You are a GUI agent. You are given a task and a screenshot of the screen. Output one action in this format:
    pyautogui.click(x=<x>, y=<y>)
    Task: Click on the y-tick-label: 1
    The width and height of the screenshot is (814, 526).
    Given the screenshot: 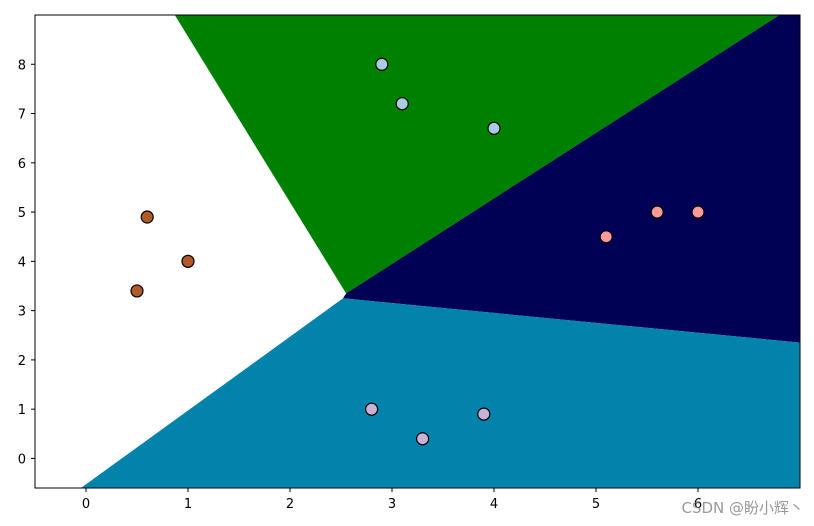 What is the action you would take?
    pyautogui.click(x=22, y=410)
    